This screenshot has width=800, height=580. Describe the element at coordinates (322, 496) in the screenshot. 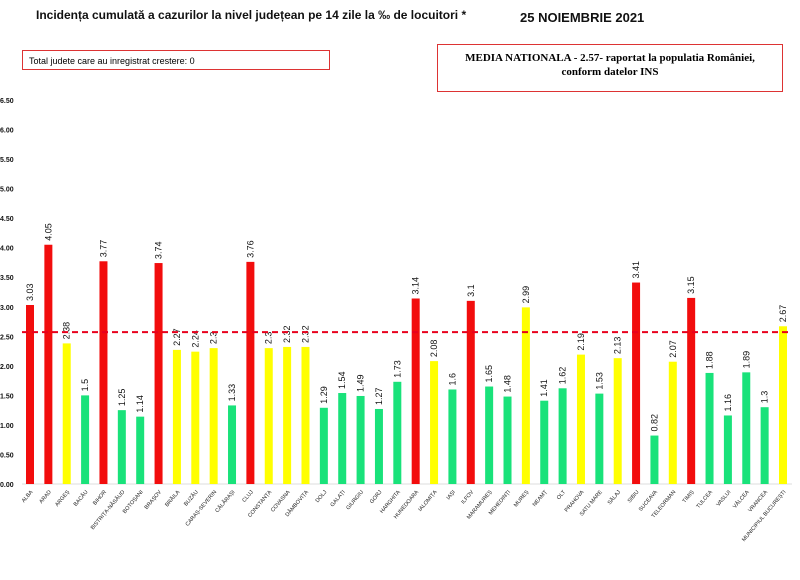

I see `x-tick-label: DOLJ` at that location.